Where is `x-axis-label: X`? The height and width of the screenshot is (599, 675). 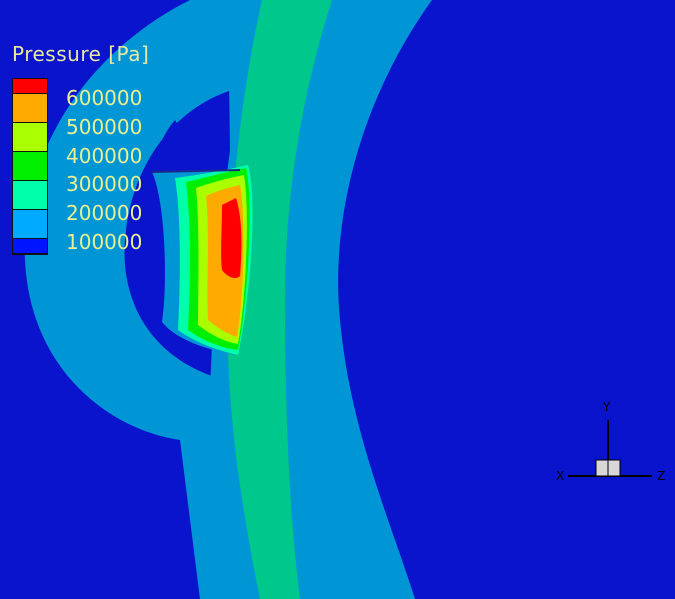 x-axis-label: X is located at coordinates (560, 476).